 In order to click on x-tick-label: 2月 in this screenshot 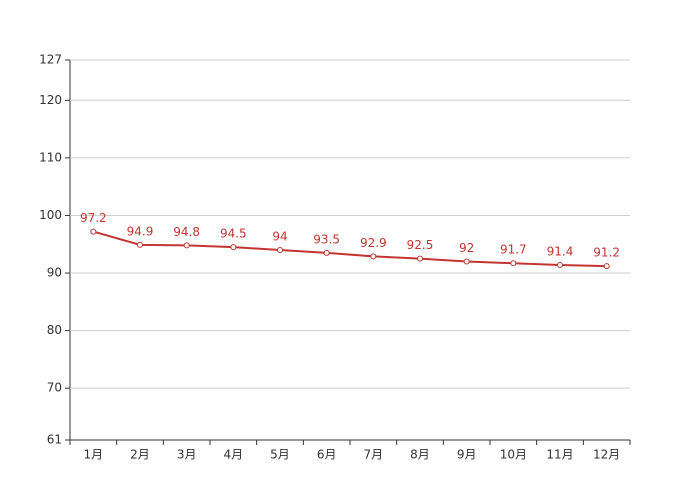, I will do `click(140, 455)`.